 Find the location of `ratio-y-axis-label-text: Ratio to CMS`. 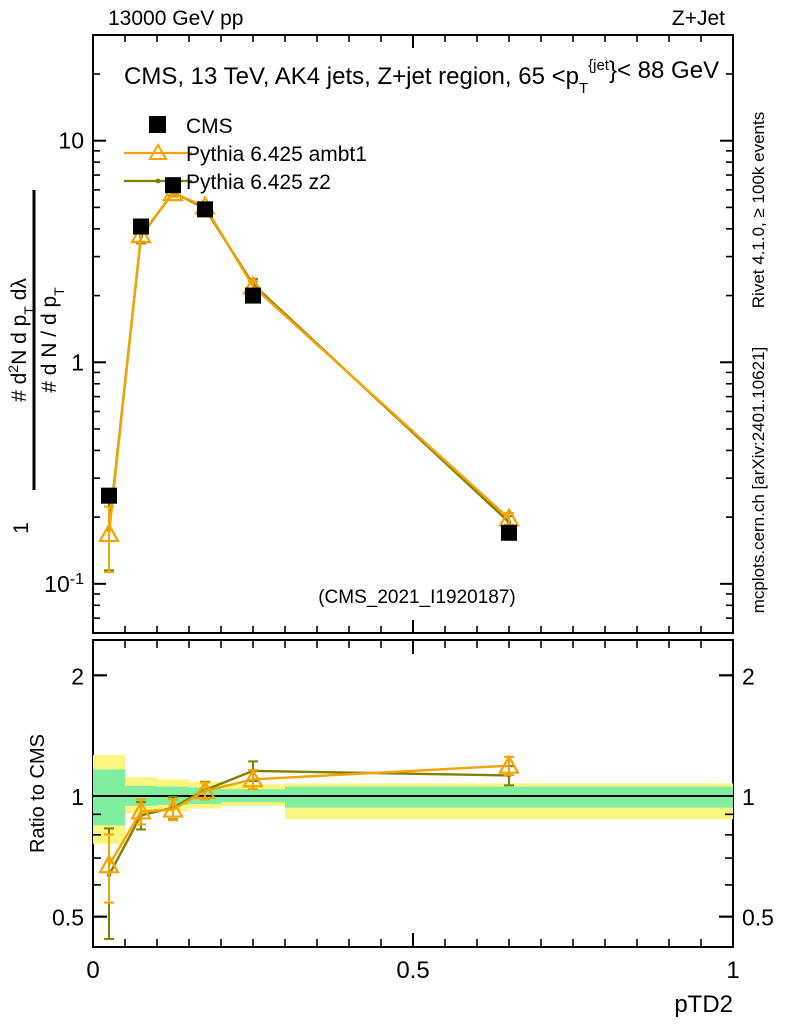

ratio-y-axis-label-text: Ratio to CMS is located at coordinates (38, 793).